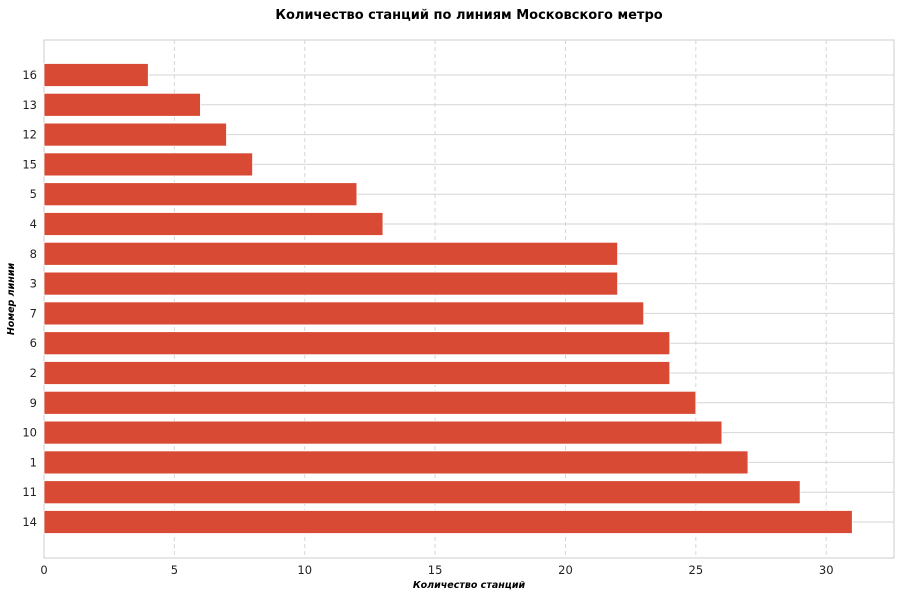 Image resolution: width=900 pixels, height=598 pixels. I want to click on x-tick-label: 0, so click(43, 570).